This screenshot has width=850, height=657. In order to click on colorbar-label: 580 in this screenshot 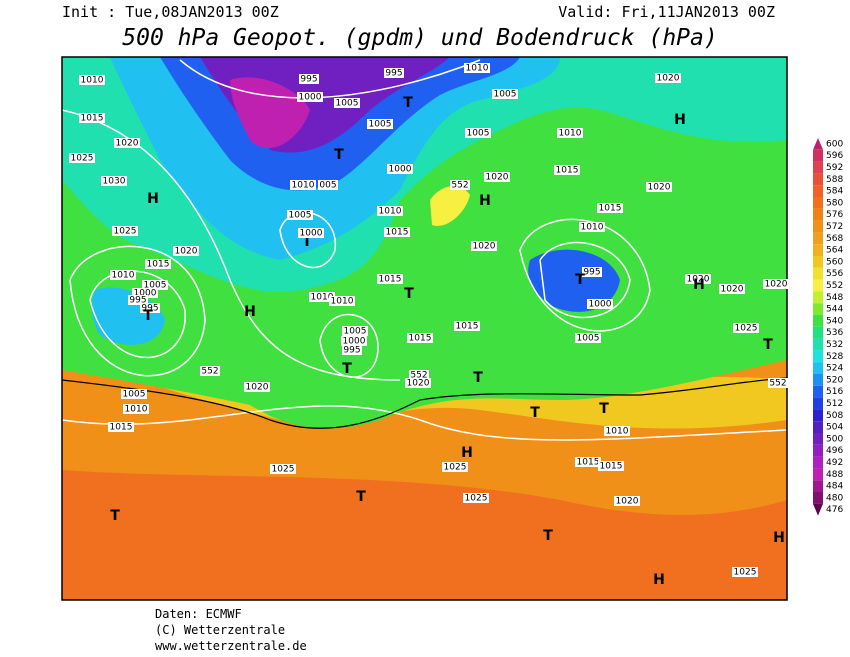, I will do `click(834, 203)`.